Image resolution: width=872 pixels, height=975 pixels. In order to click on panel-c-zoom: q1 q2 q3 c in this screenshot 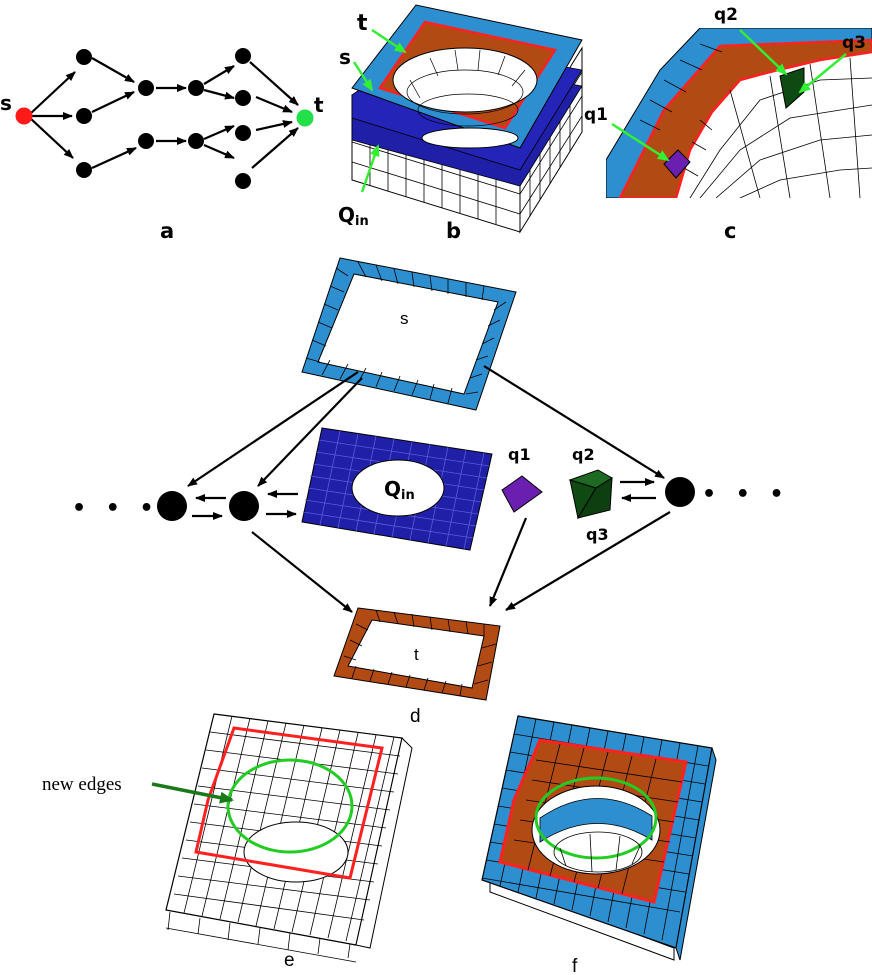, I will do `click(728, 124)`.